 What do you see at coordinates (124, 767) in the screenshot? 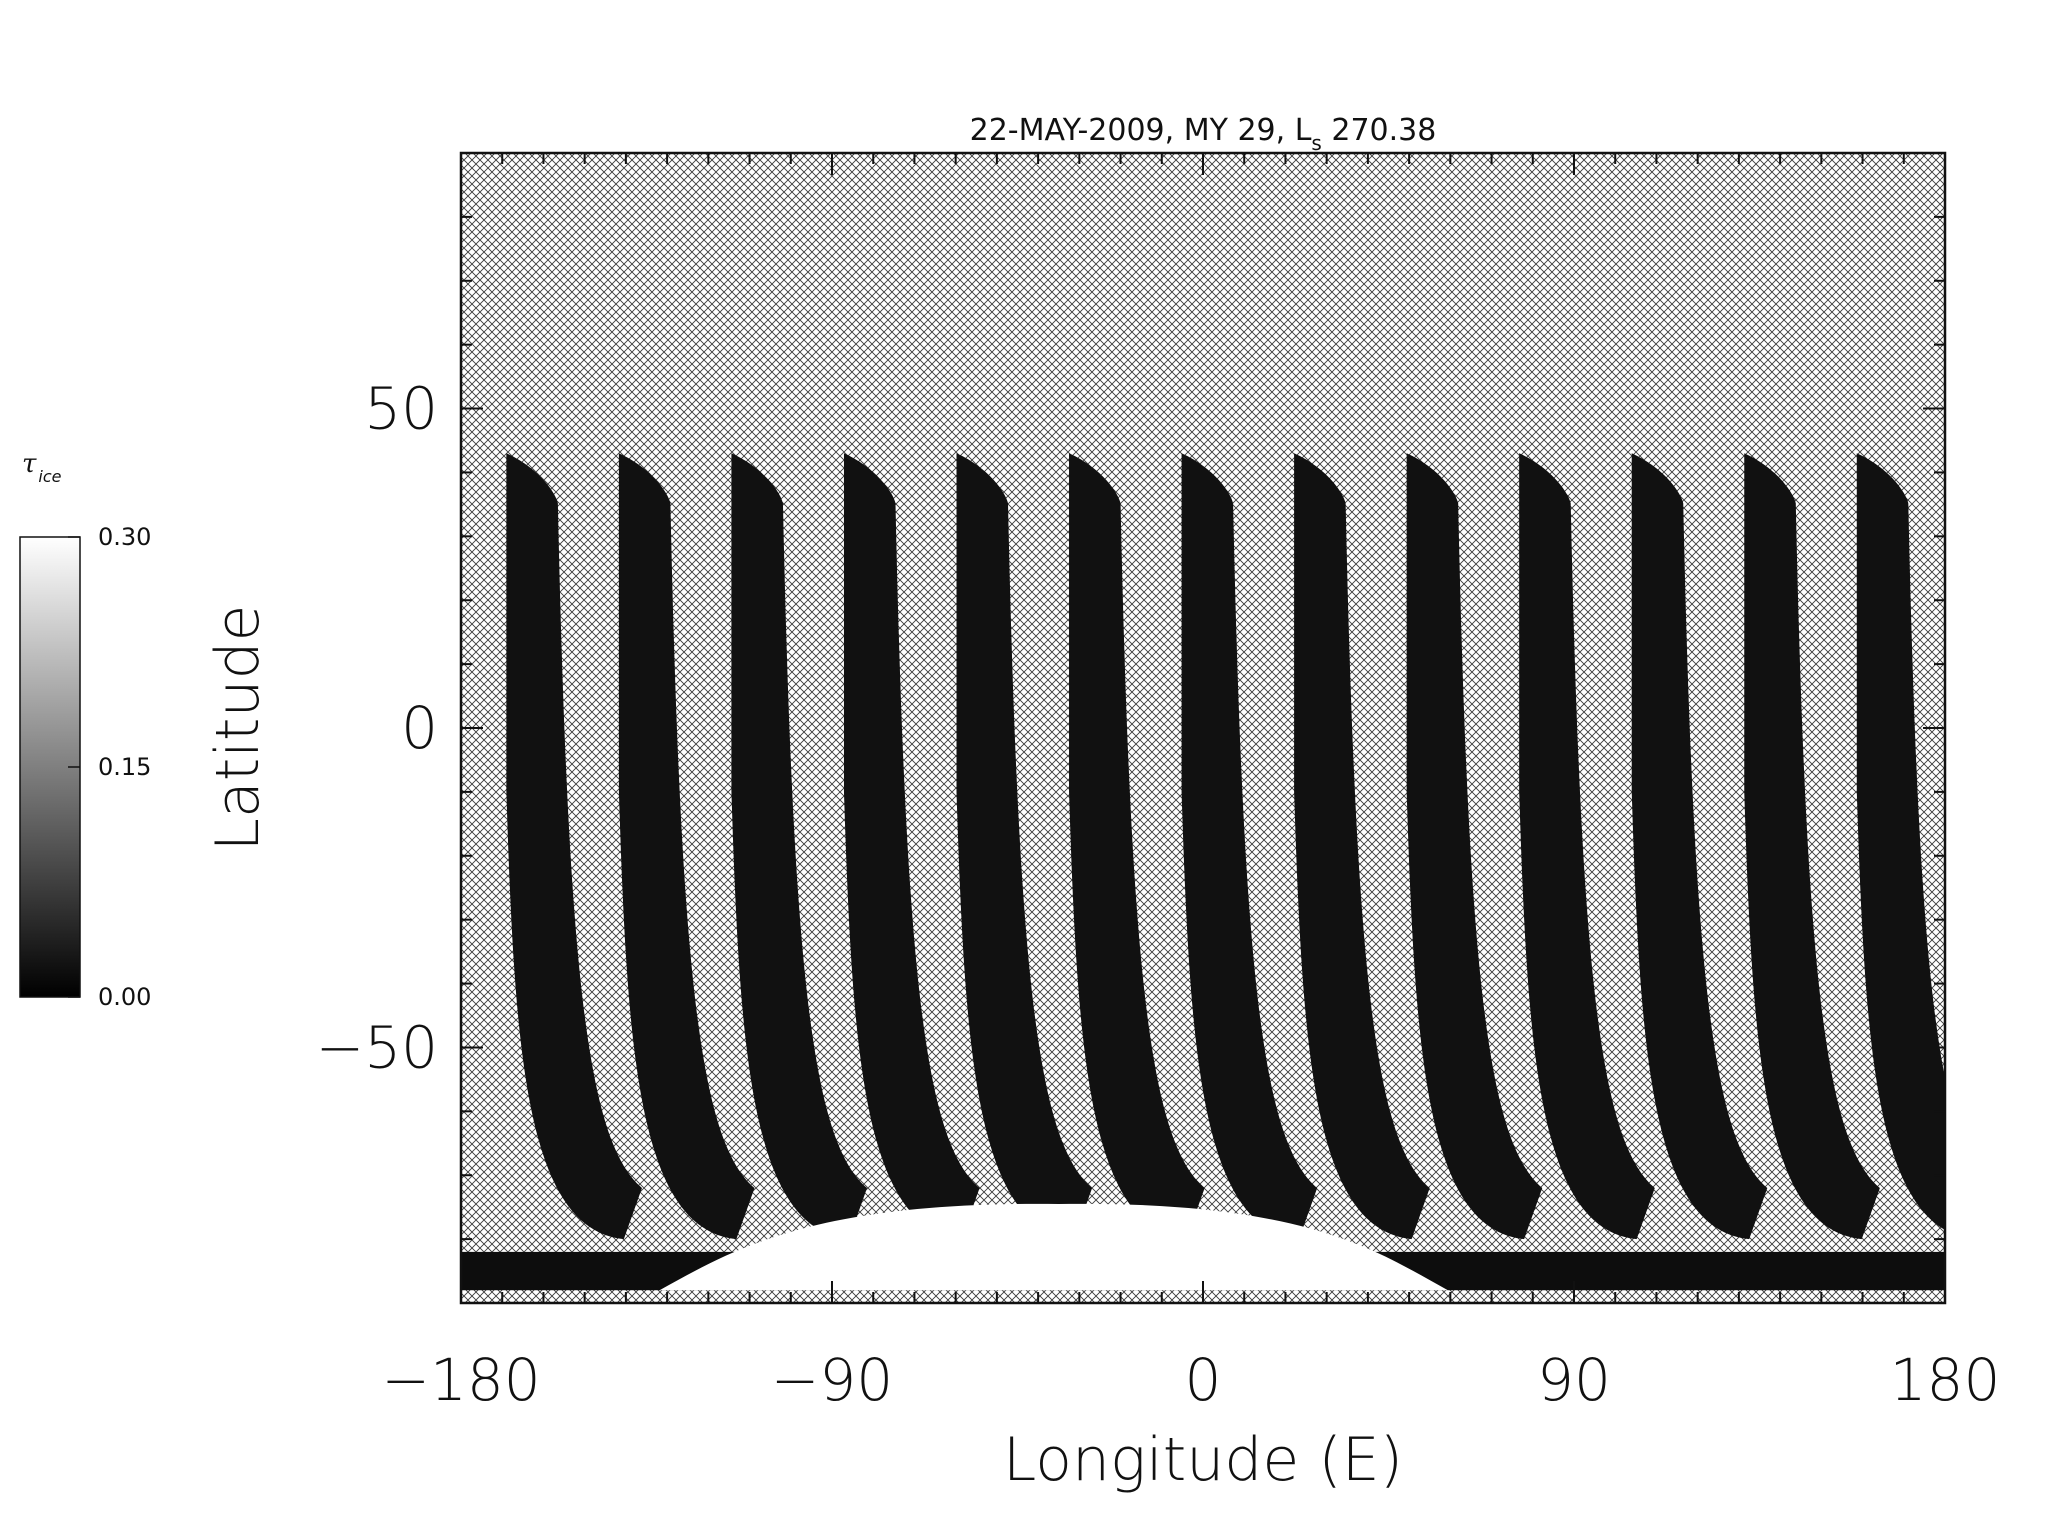
I see `colorbar-tick-label: 0.15` at bounding box center [124, 767].